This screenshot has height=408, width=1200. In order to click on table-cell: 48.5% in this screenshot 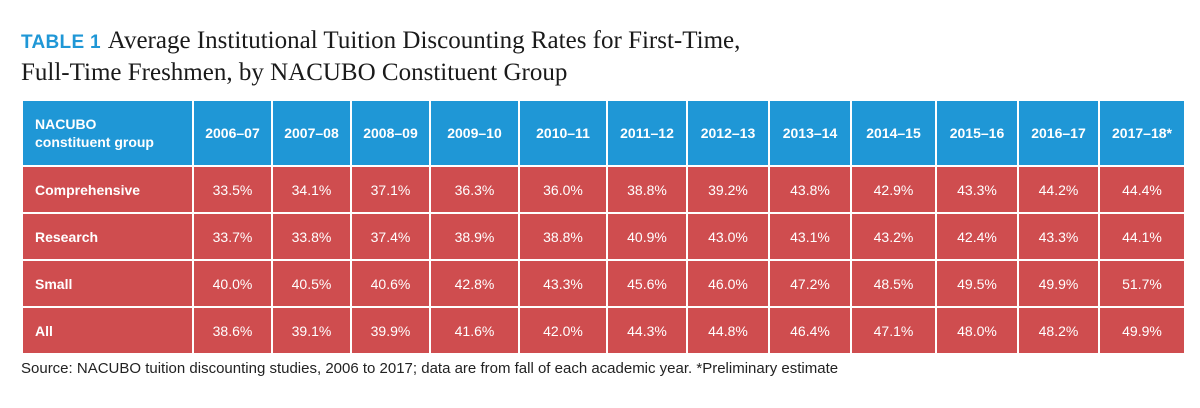, I will do `click(893, 283)`.